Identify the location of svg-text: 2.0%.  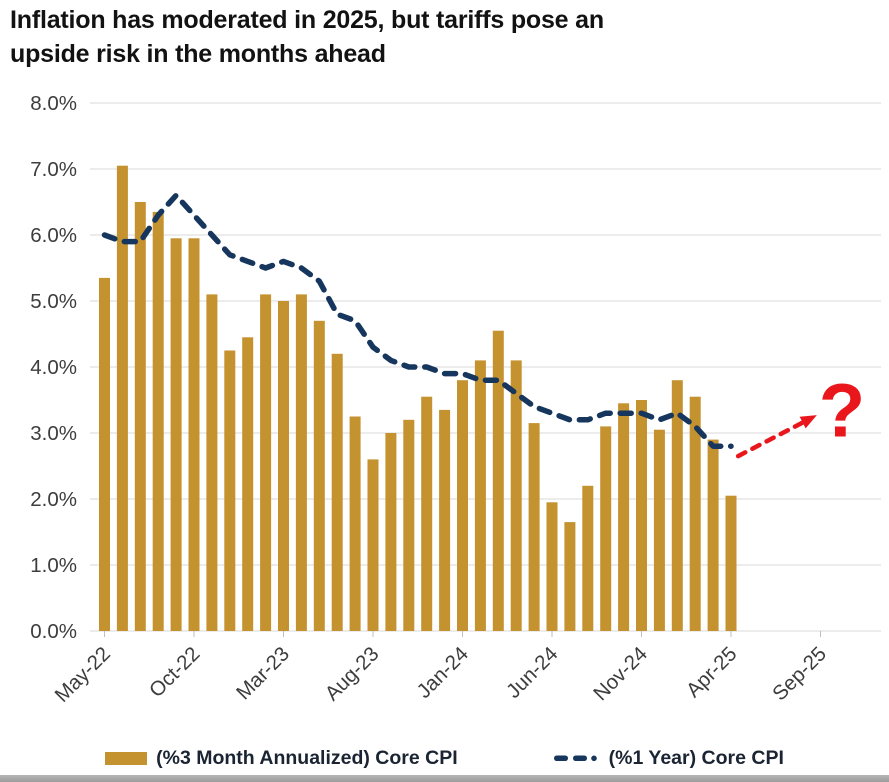
(53, 499).